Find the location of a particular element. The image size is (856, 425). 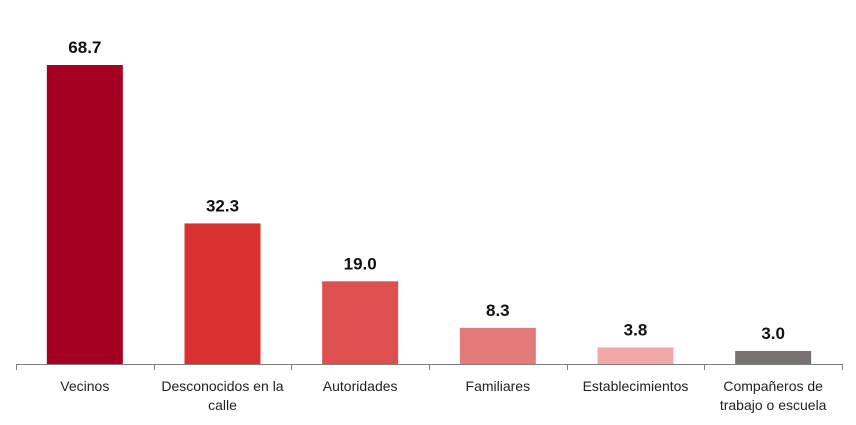

data-label: 3.8 is located at coordinates (636, 329).